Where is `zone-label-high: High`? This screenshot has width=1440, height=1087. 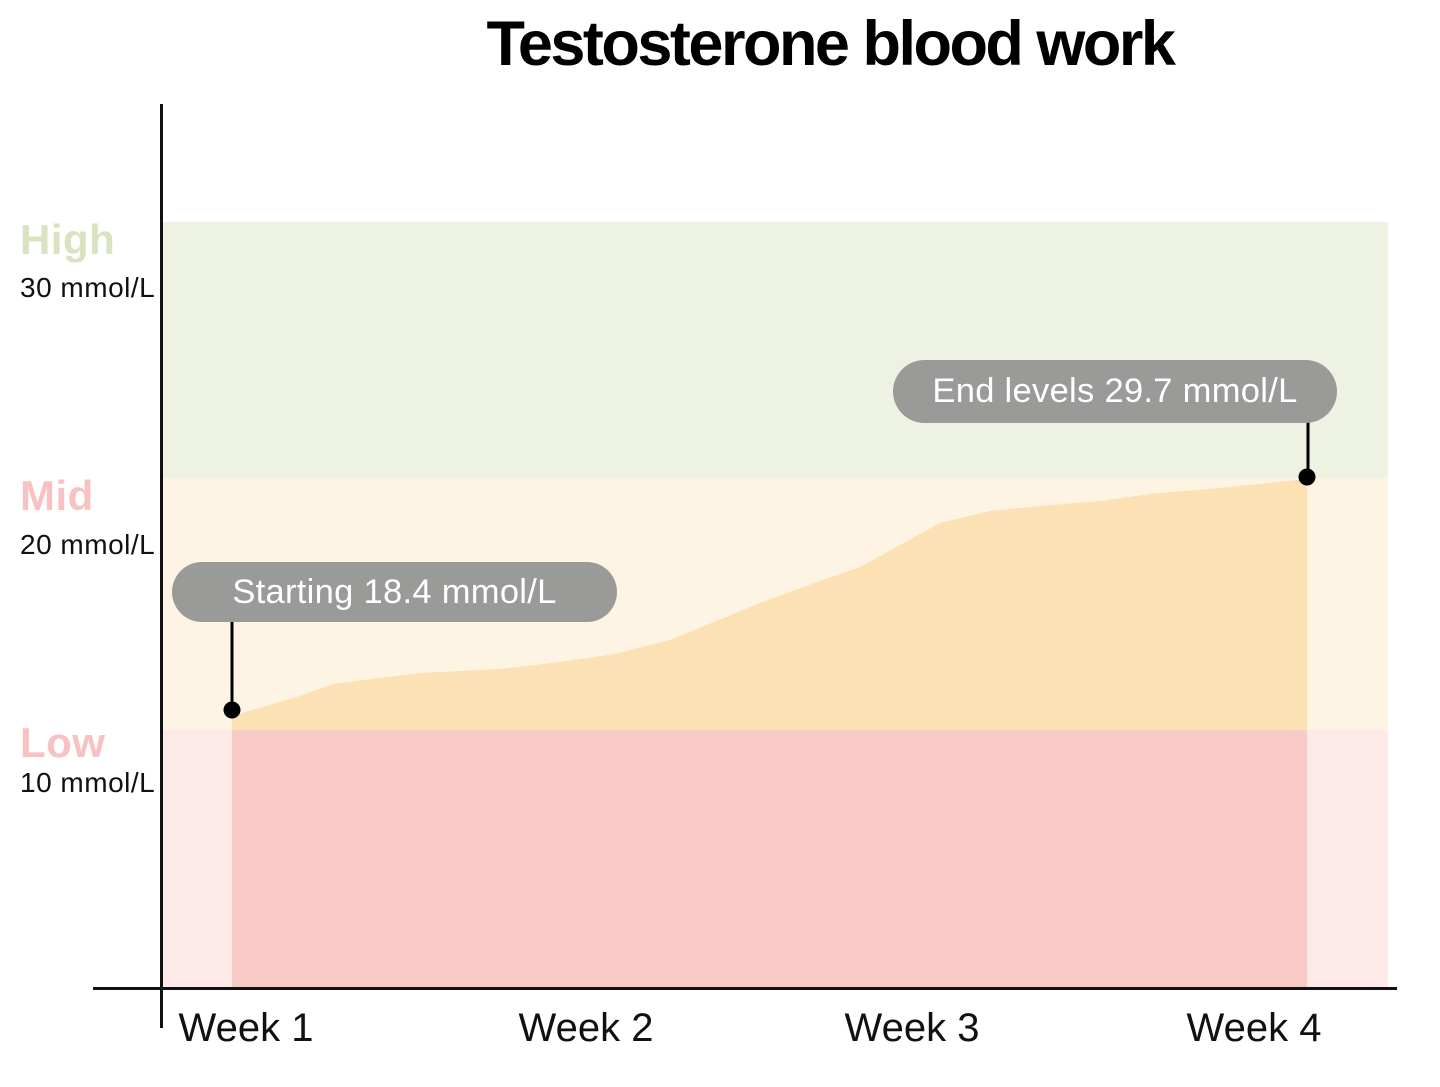 zone-label-high: High is located at coordinates (68, 239).